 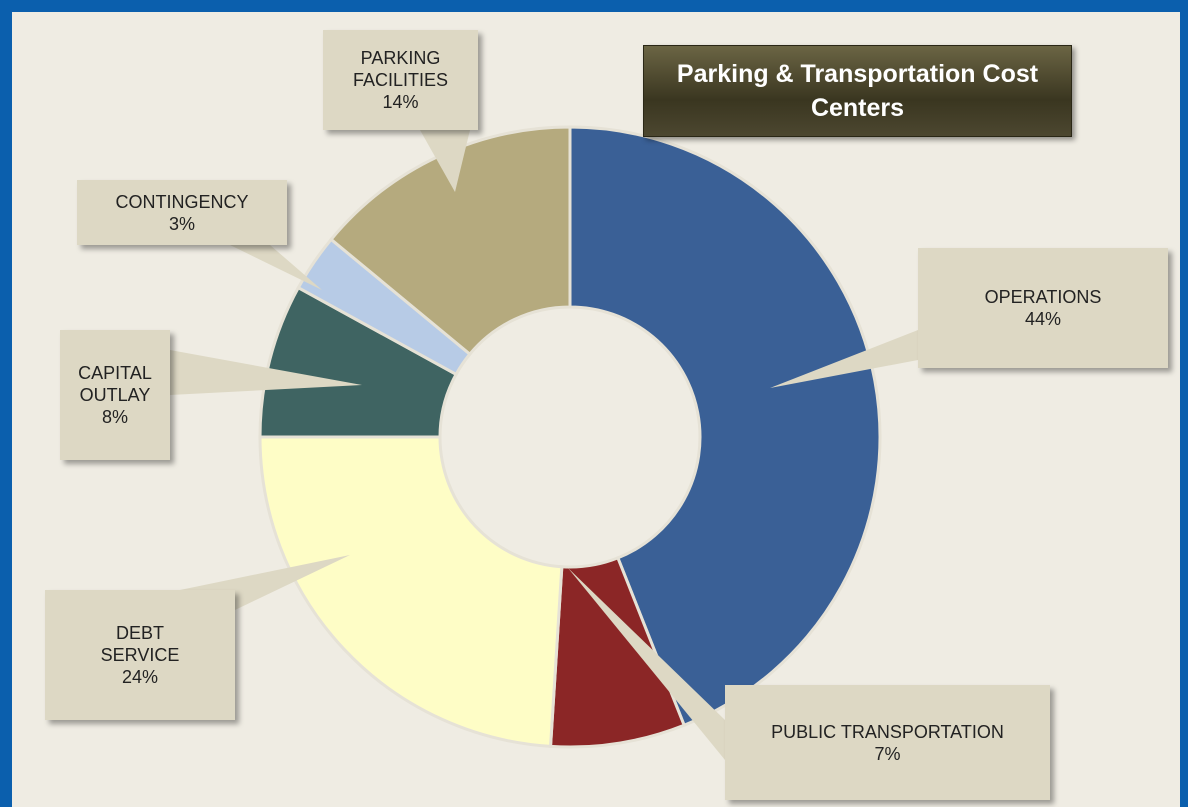 I want to click on title-box: Parking & Transportation Cost Centers, so click(x=857, y=91).